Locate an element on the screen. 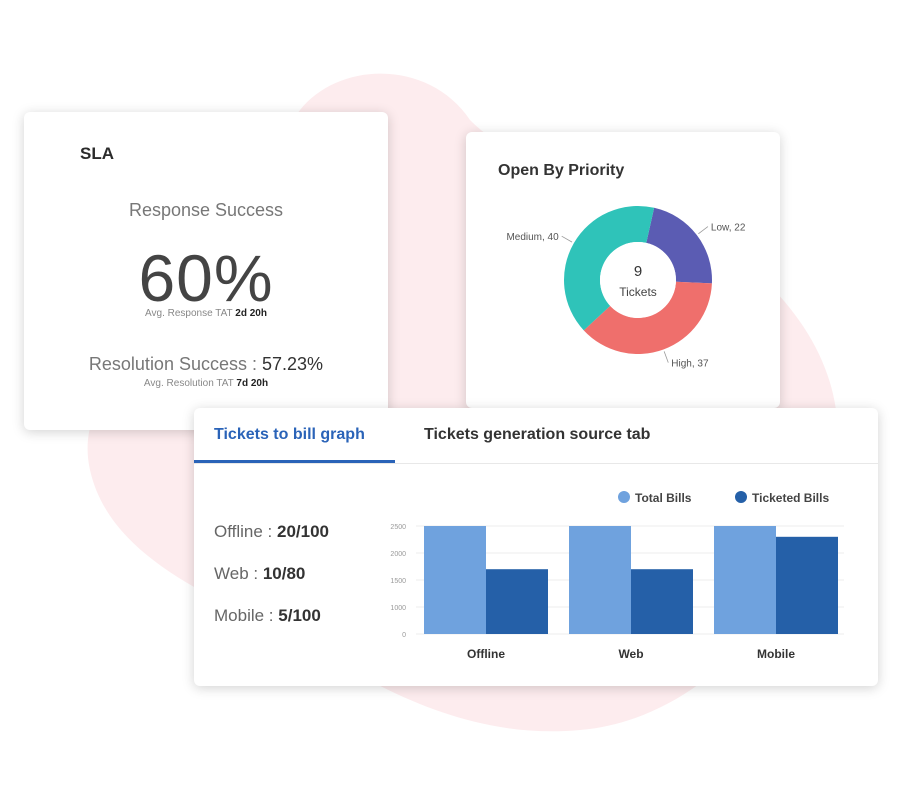  stat-mobile: Mobile : 5/100 is located at coordinates (267, 616).